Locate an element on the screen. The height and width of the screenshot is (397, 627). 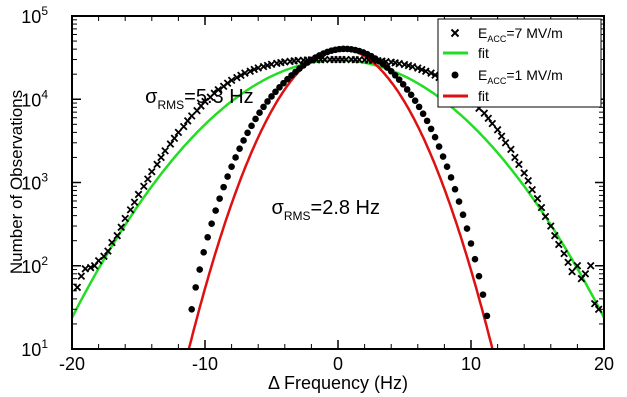
y-tick-label: 10⁴ is located at coordinates (34, 98).